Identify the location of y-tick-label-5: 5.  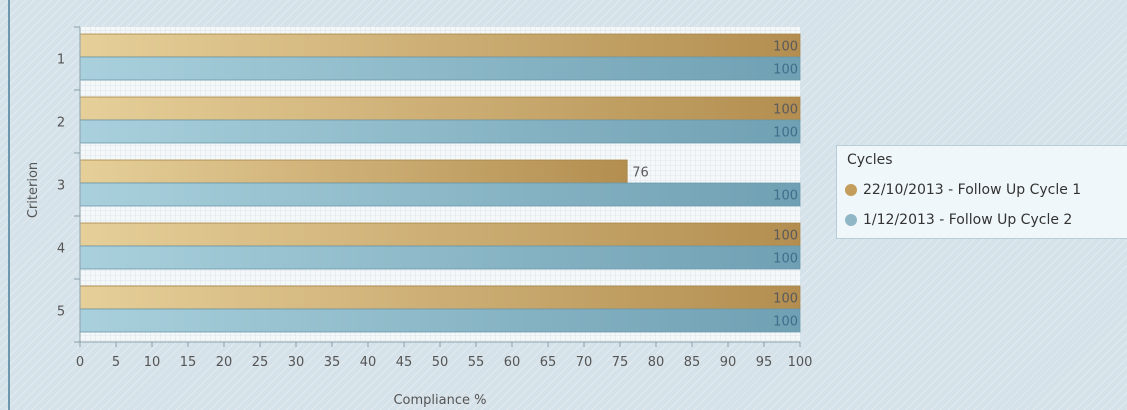
(61, 312).